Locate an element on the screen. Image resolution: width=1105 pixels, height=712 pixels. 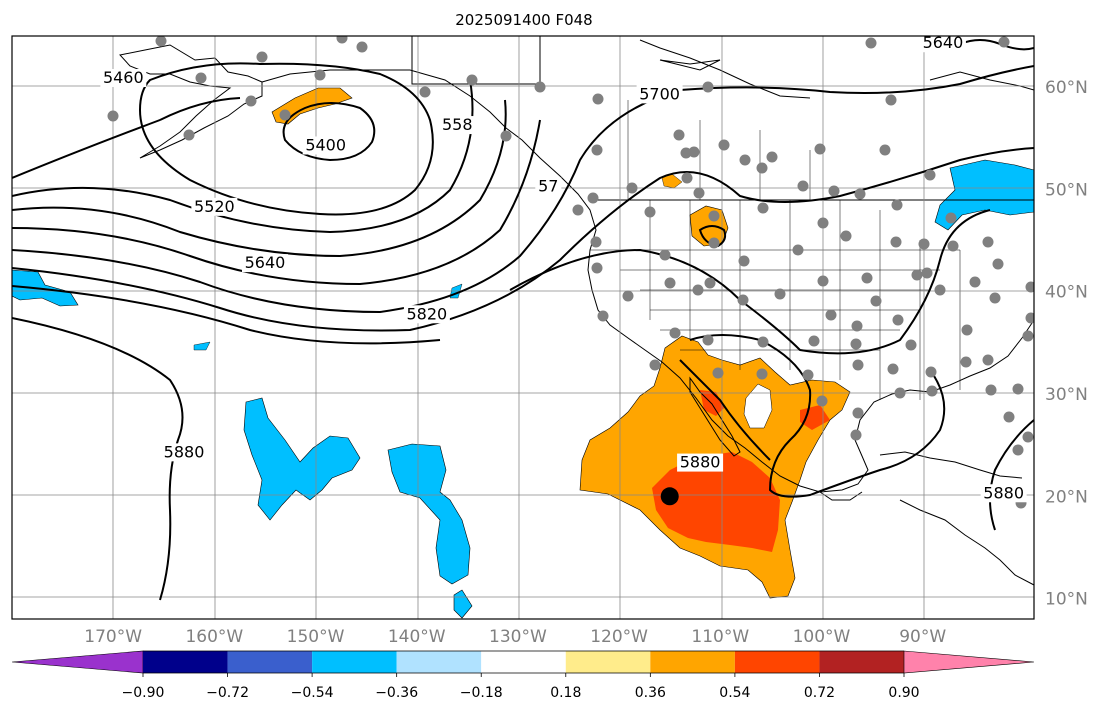
contour-label: 5820 is located at coordinates (427, 313).